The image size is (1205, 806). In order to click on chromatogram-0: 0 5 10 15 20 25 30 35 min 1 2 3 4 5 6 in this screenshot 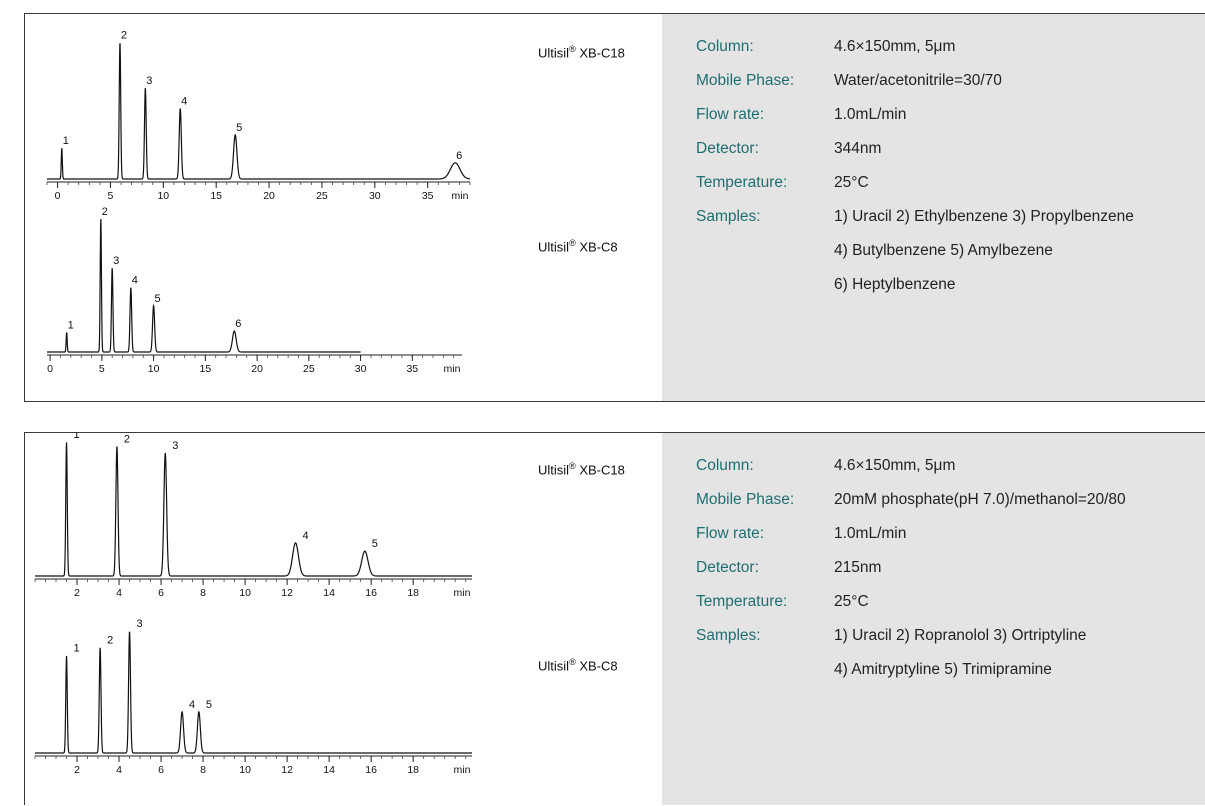, I will do `click(258, 115)`.